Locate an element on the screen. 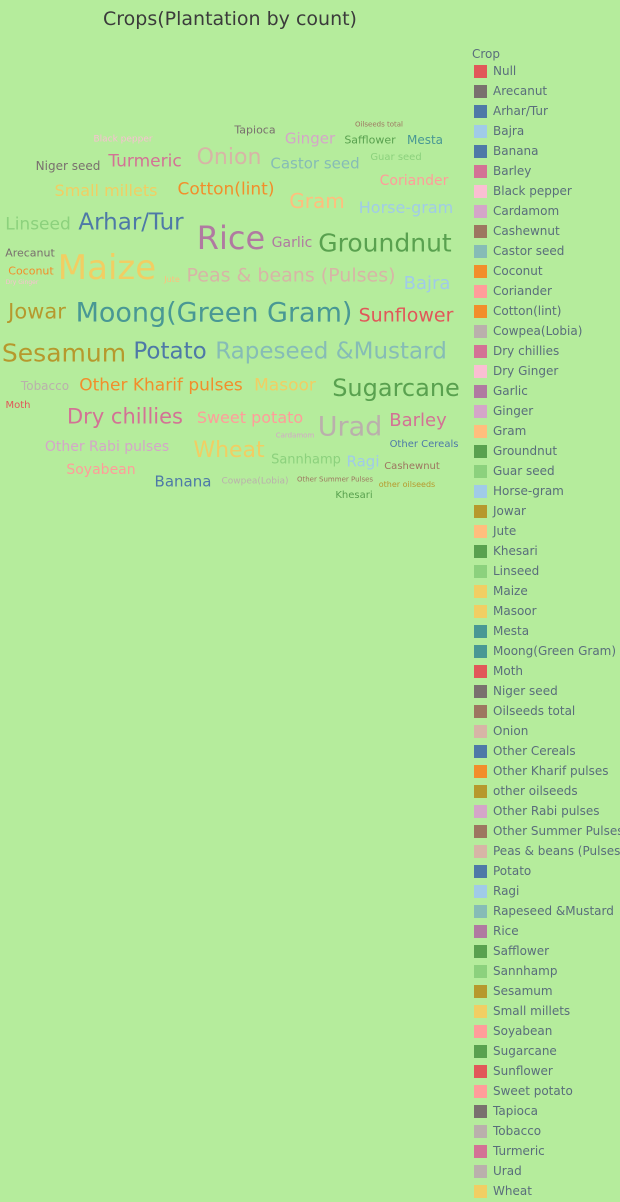 Image resolution: width=620 pixels, height=1202 pixels. legend-item: Ragi is located at coordinates (547, 892).